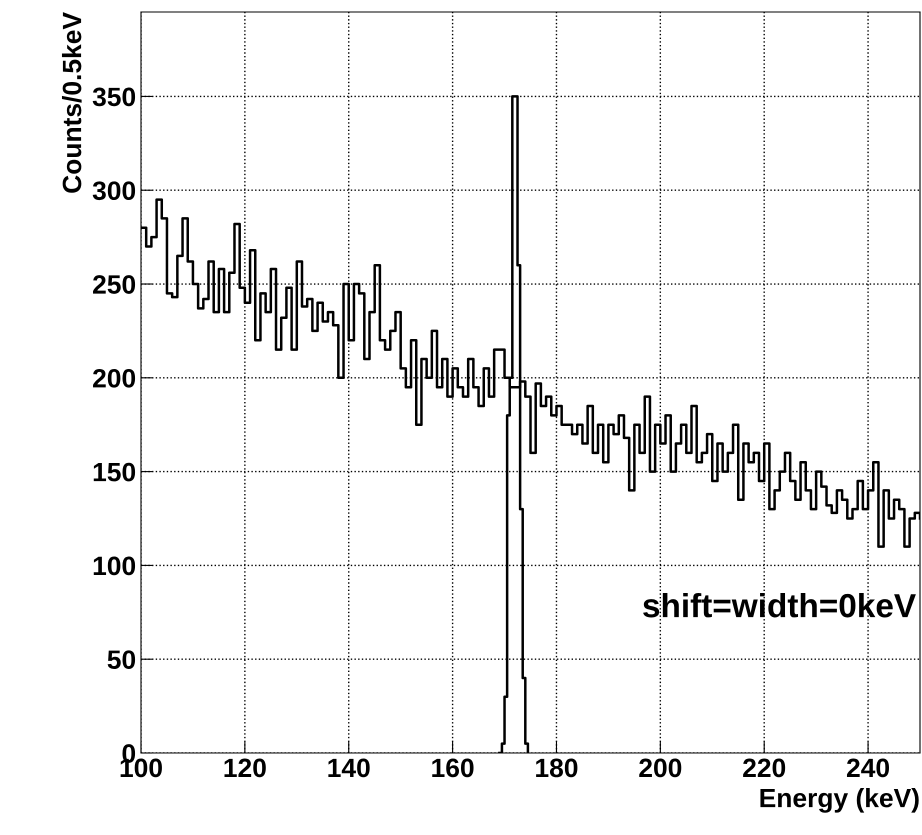 Image resolution: width=922 pixels, height=835 pixels. I want to click on y-axis-title: Counts/0.5keV, so click(72, 102).